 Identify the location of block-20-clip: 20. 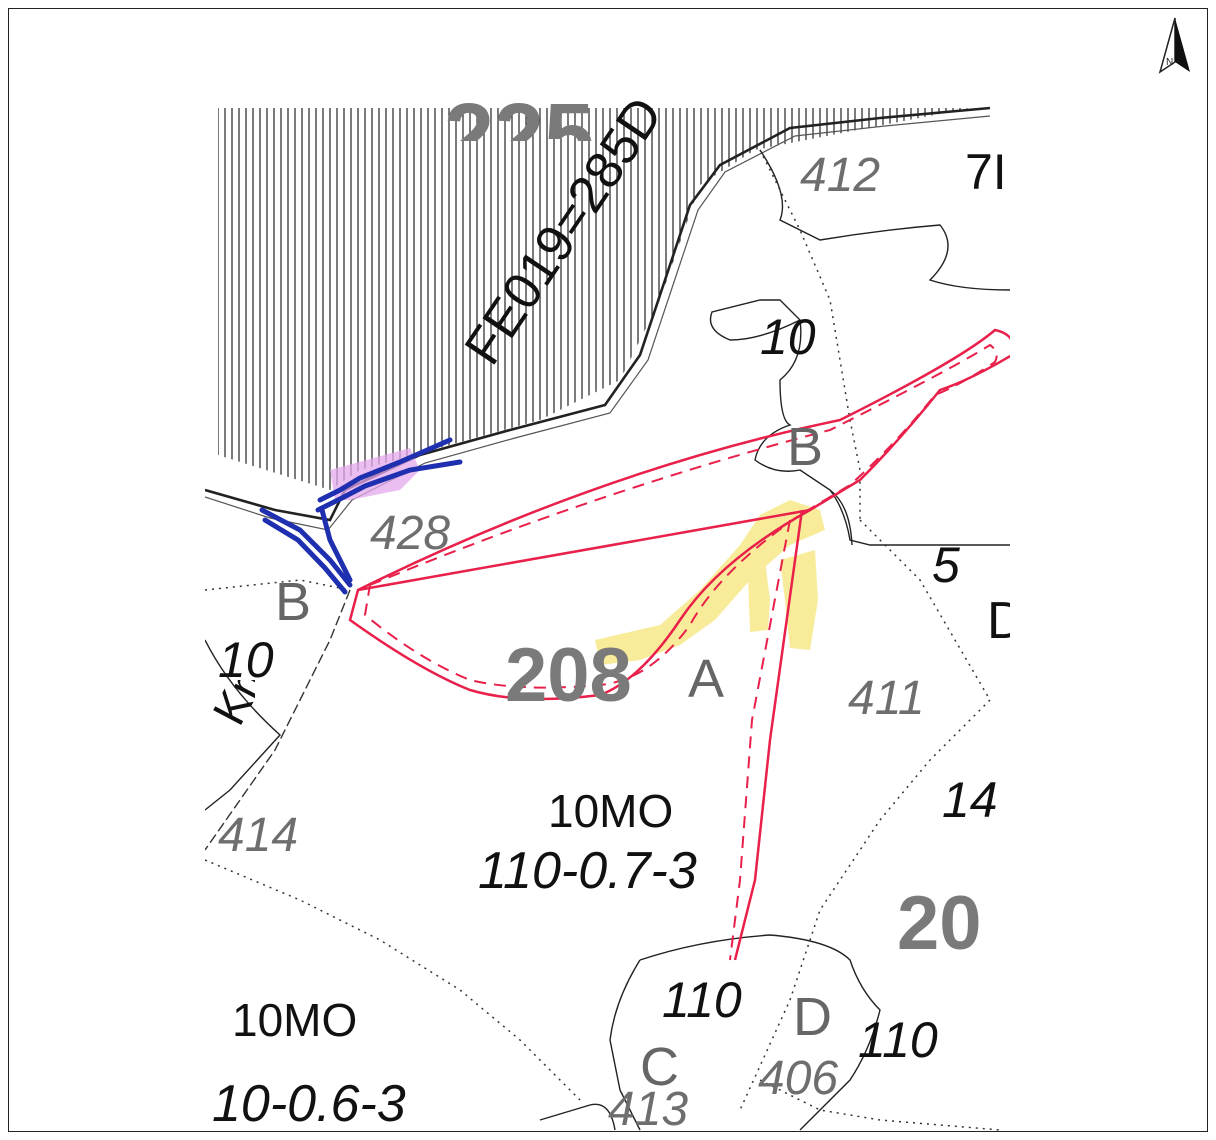
(952, 920).